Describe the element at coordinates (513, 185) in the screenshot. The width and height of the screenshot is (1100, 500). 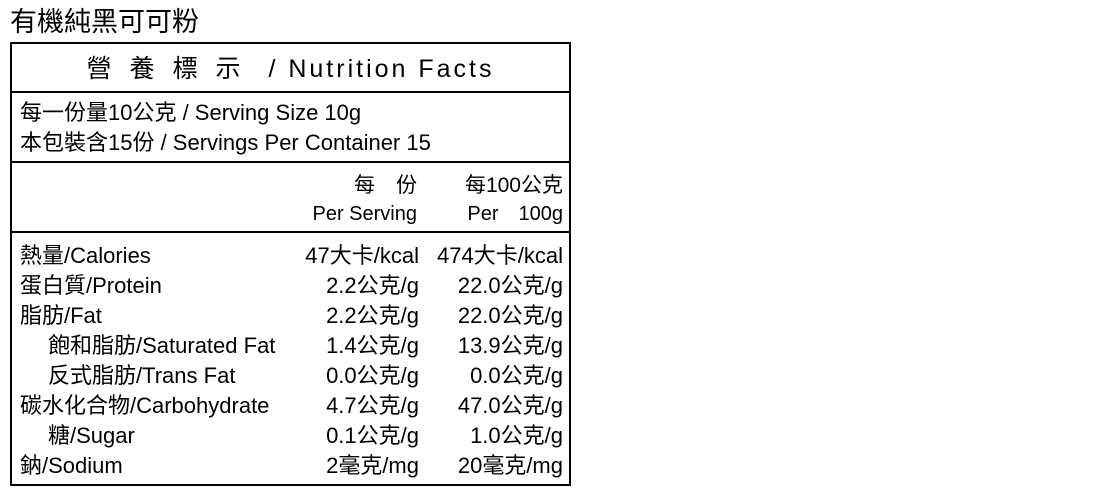
I see `per-100g-cjk: 每100公克` at that location.